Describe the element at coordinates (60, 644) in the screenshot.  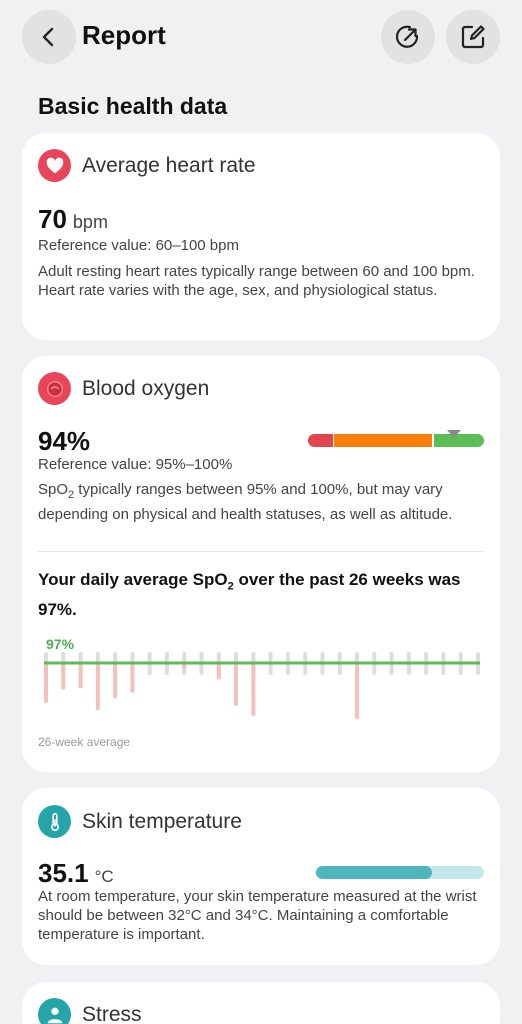
I see `chart-average-label: 97%` at that location.